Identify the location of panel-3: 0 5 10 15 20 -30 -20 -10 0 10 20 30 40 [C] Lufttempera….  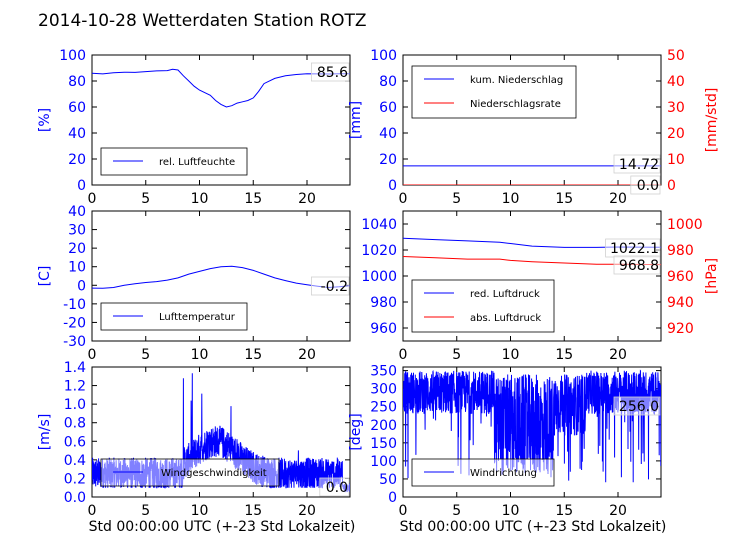
(194, 283).